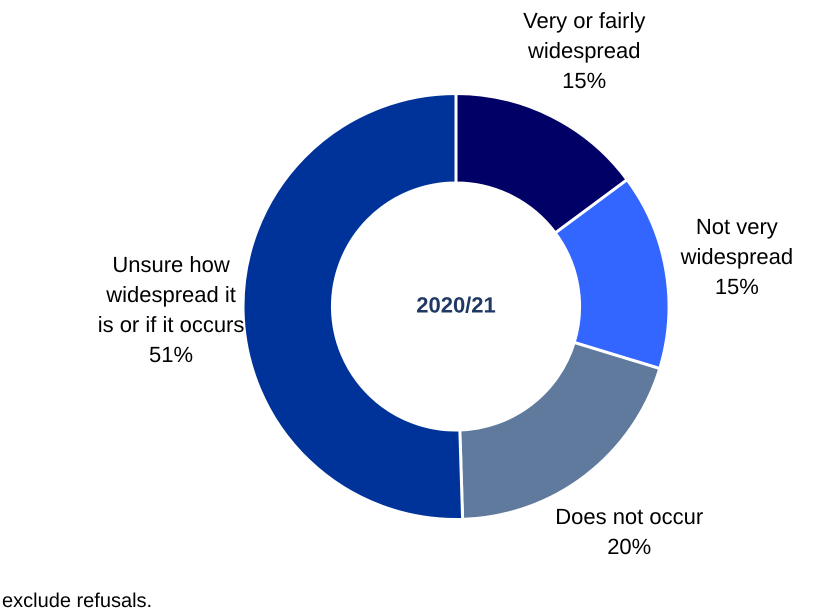 The width and height of the screenshot is (834, 613). What do you see at coordinates (171, 294) in the screenshot?
I see `slice-label: Unsure how widespread it is or if it occurs` at bounding box center [171, 294].